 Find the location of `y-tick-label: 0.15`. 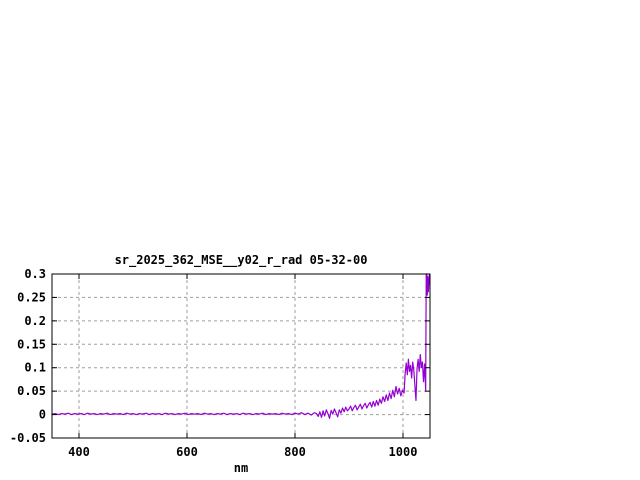

y-tick-label: 0.15 is located at coordinates (31, 344).